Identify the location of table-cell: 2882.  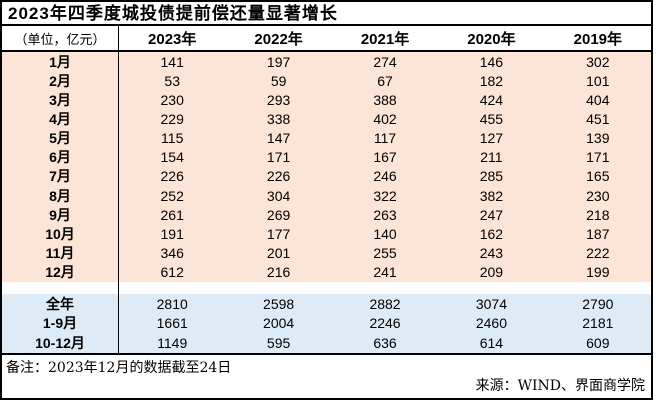
(385, 303).